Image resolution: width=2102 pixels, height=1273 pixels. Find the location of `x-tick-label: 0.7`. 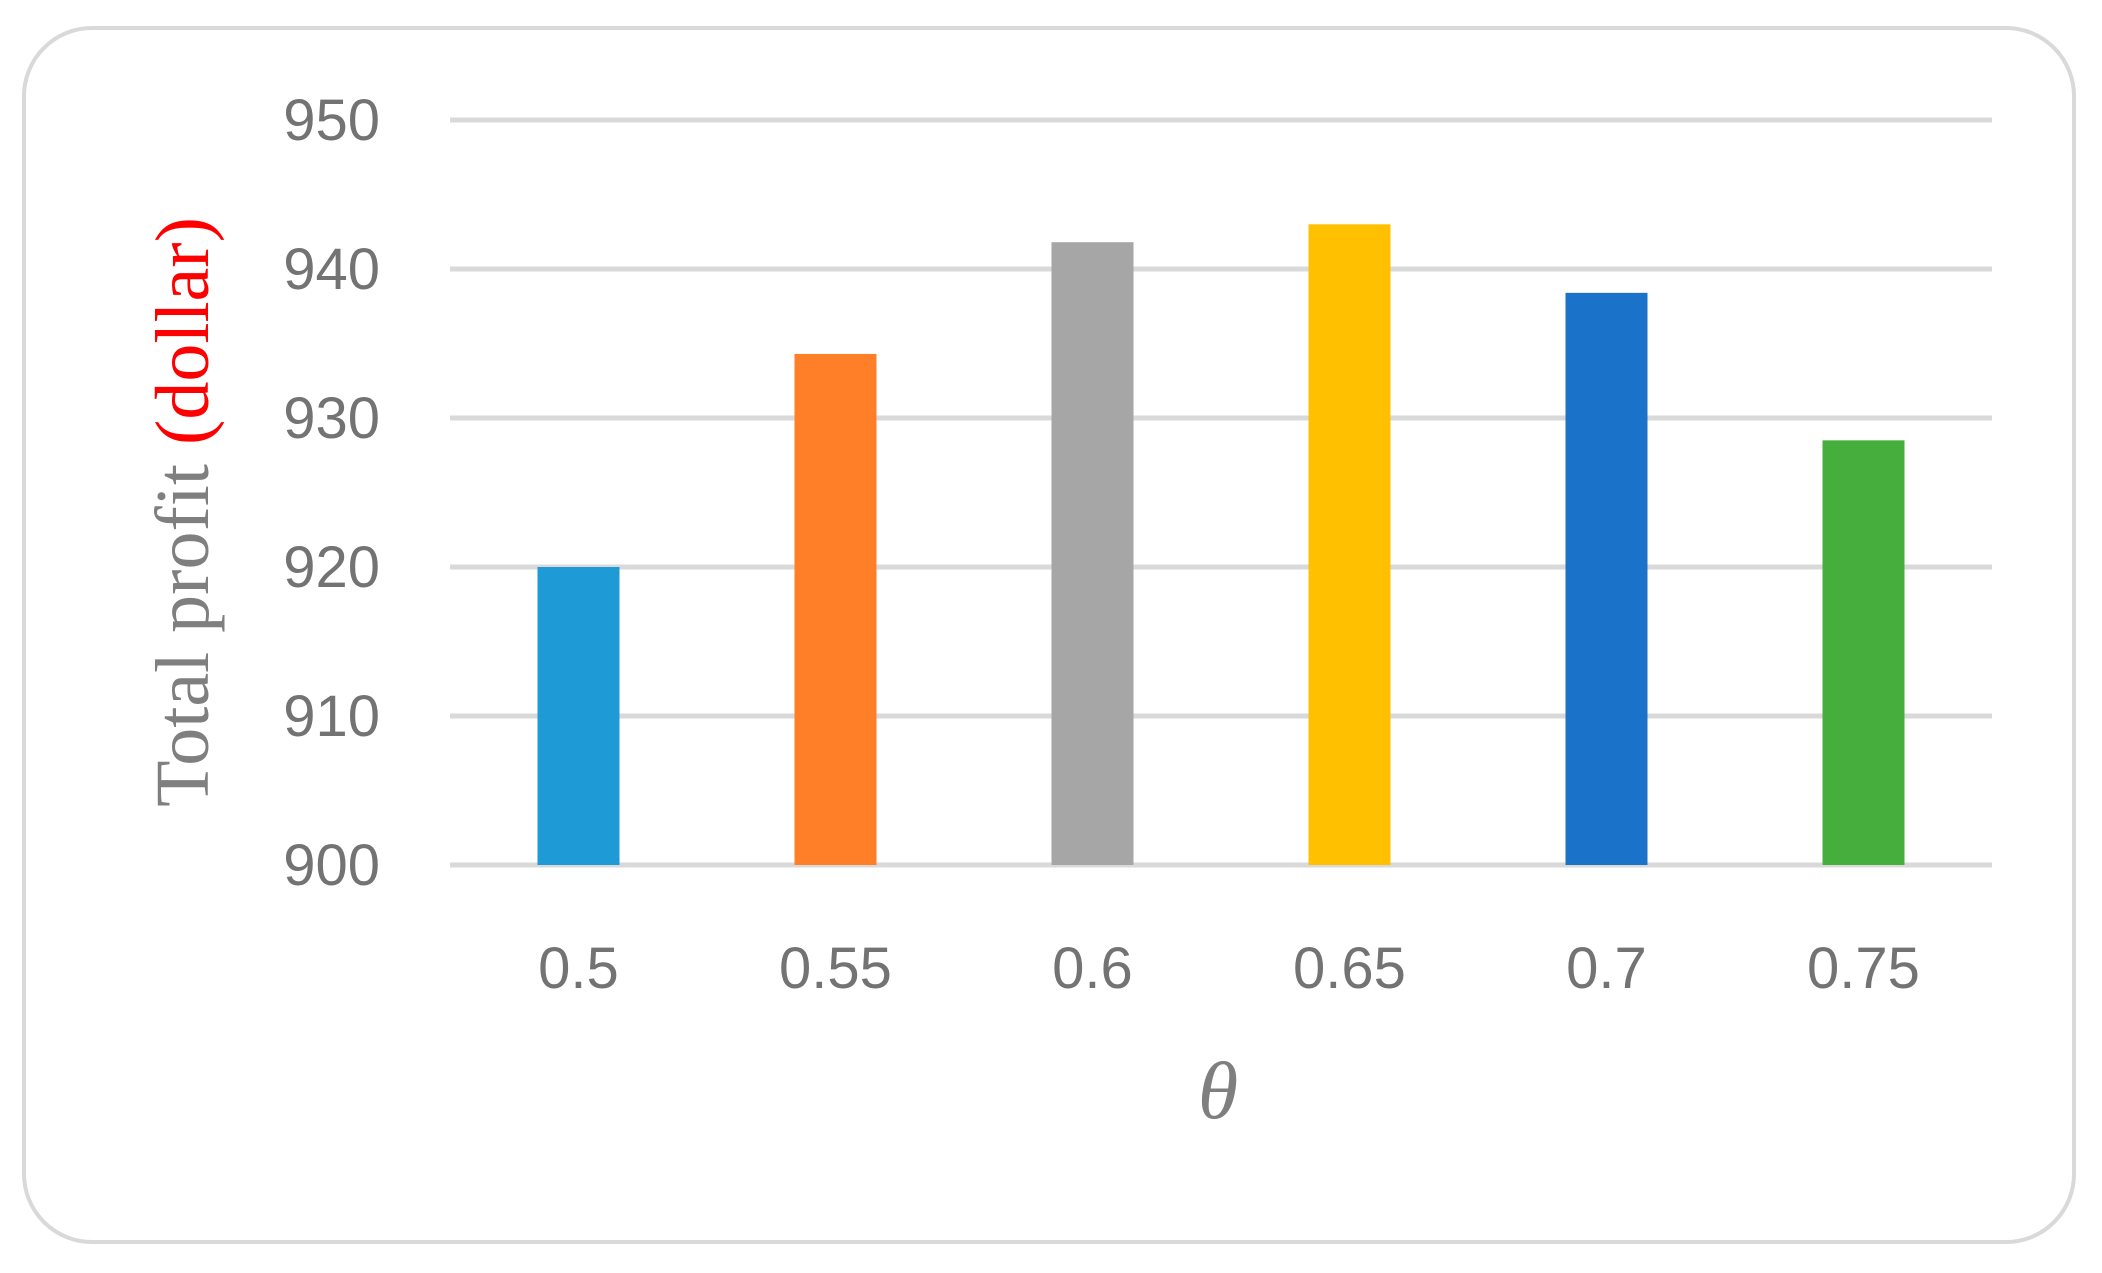

x-tick-label: 0.7 is located at coordinates (1606, 968).